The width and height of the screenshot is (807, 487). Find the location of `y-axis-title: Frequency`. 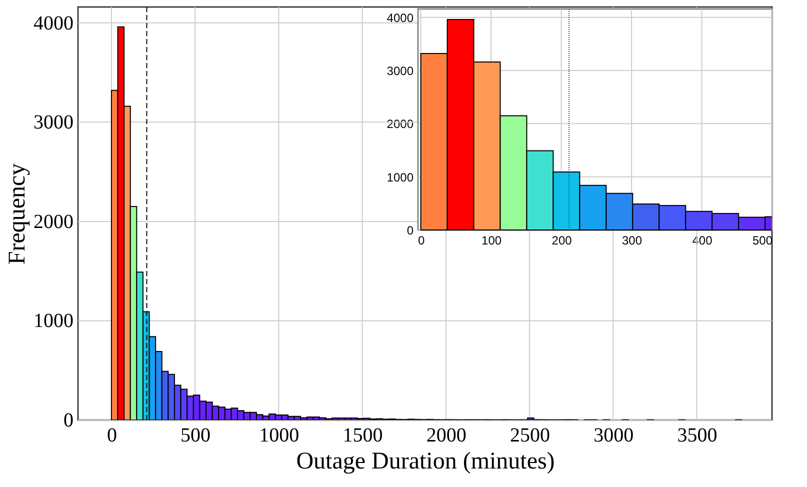

y-axis-title: Frequency is located at coordinates (17, 214).